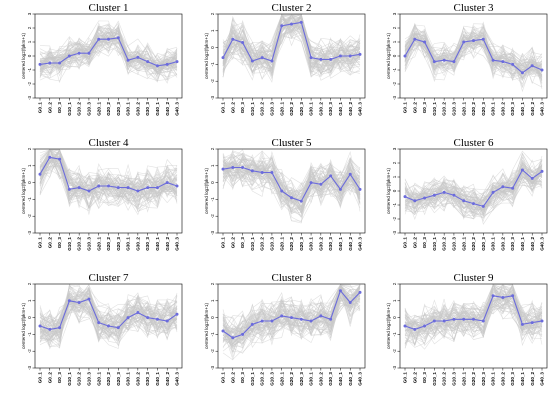 The height and width of the screenshot is (406, 550). I want to click on x-tick-label: G10_2, so click(79, 109).